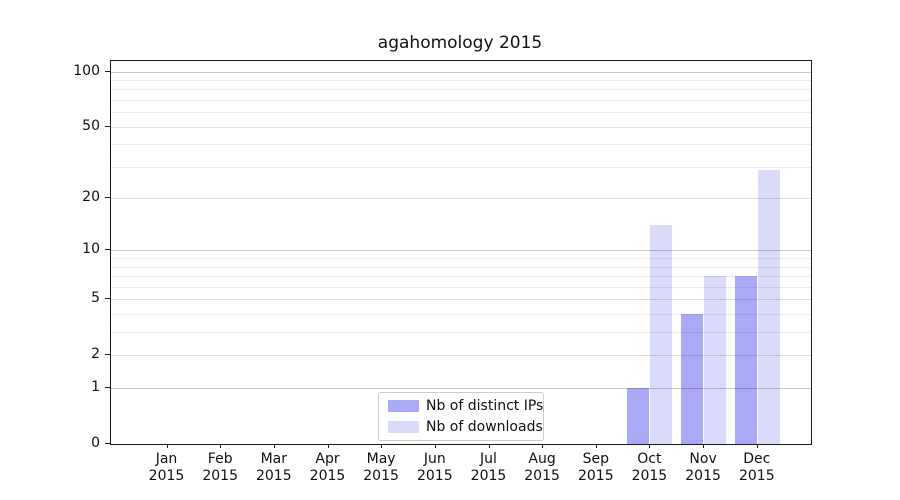 This screenshot has height=500, width=900. Describe the element at coordinates (650, 446) in the screenshot. I see `x-tick-oct` at that location.